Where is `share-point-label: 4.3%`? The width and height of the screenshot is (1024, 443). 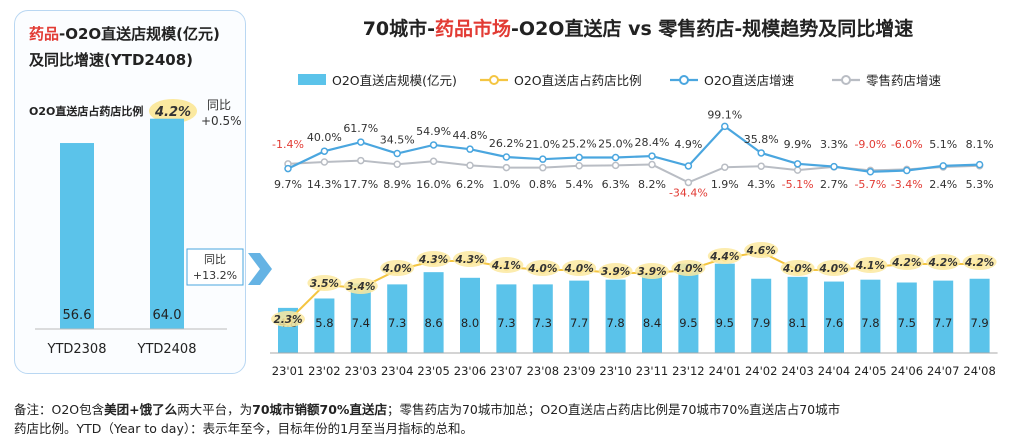
share-point-label: 4.3% is located at coordinates (433, 260).